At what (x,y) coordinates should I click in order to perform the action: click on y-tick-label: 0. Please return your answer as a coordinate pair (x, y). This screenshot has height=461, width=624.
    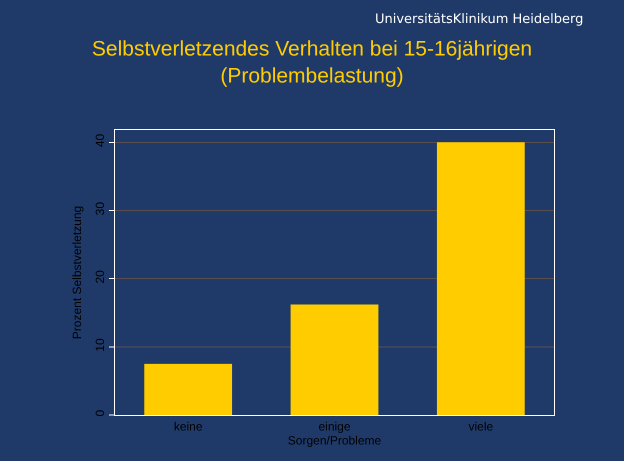
    Looking at the image, I should click on (100, 413).